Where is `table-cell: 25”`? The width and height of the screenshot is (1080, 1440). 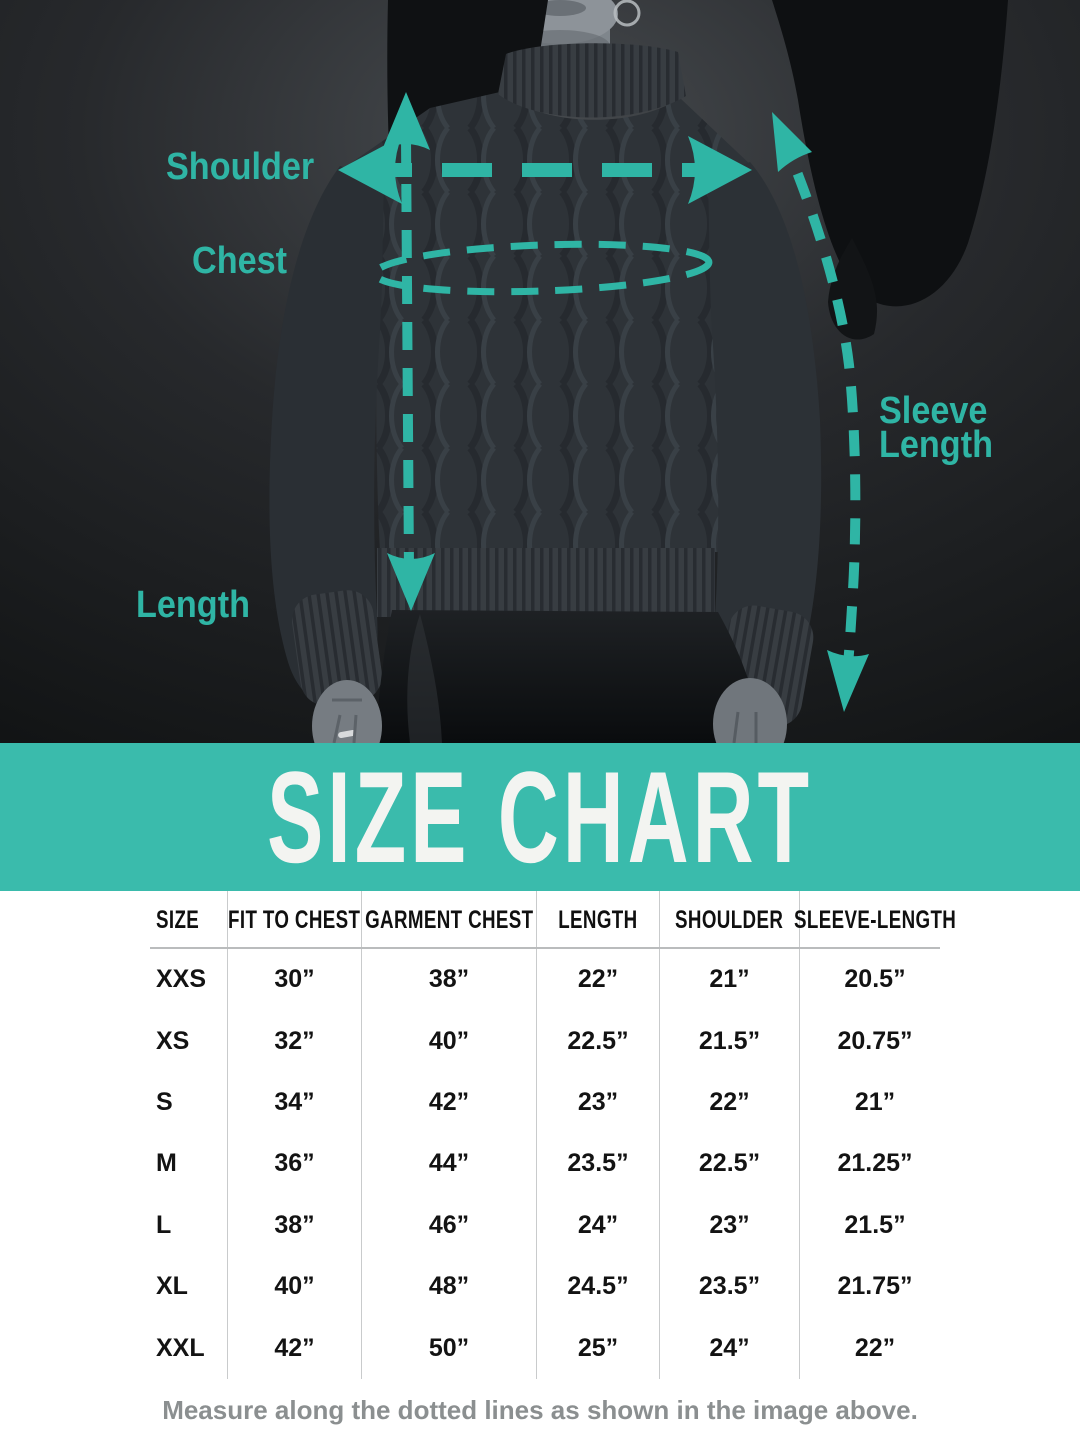 table-cell: 25” is located at coordinates (598, 1348).